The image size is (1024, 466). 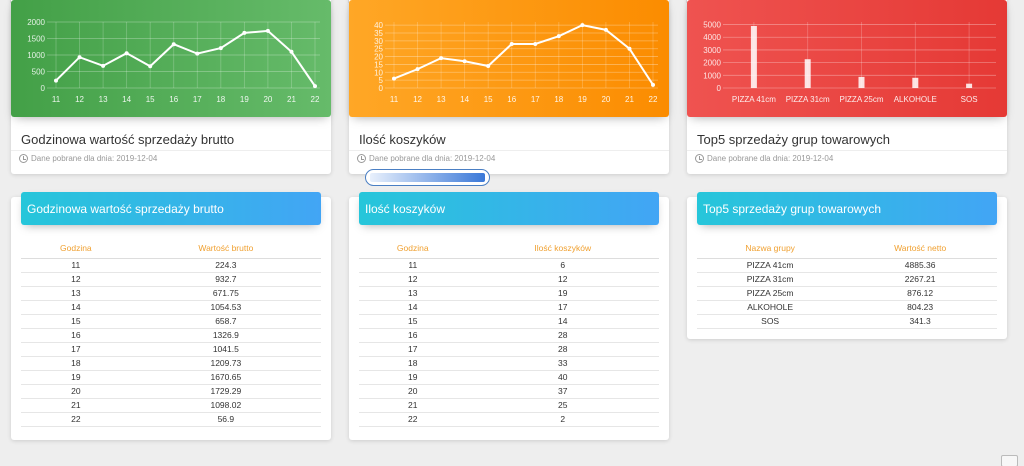 I want to click on y-tick-label: 3000, so click(x=712, y=50).